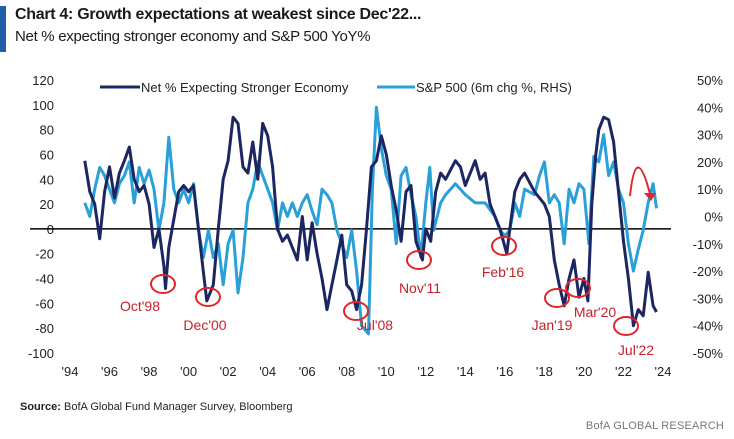 This screenshot has width=734, height=439. Describe the element at coordinates (640, 181) in the screenshot. I see `trend-arrow-arc` at that location.